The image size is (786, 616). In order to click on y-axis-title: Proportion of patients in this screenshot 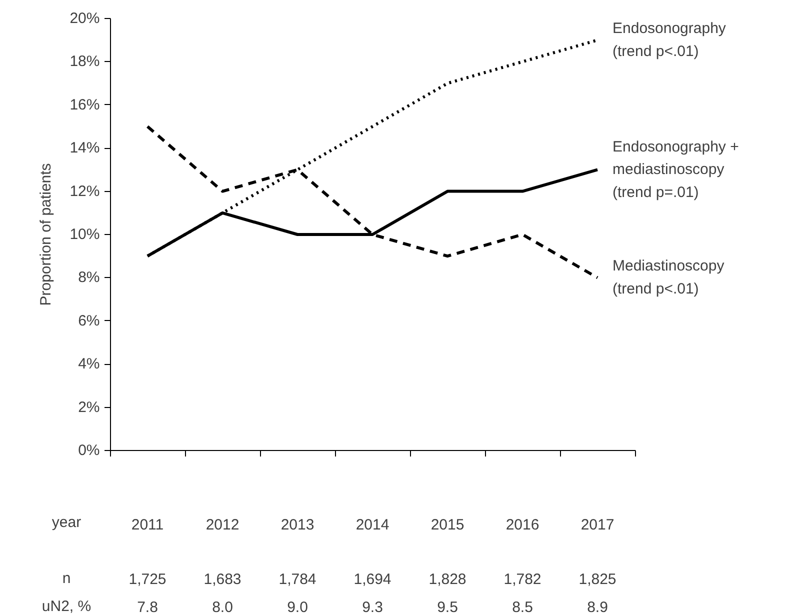, I will do `click(45, 234)`.